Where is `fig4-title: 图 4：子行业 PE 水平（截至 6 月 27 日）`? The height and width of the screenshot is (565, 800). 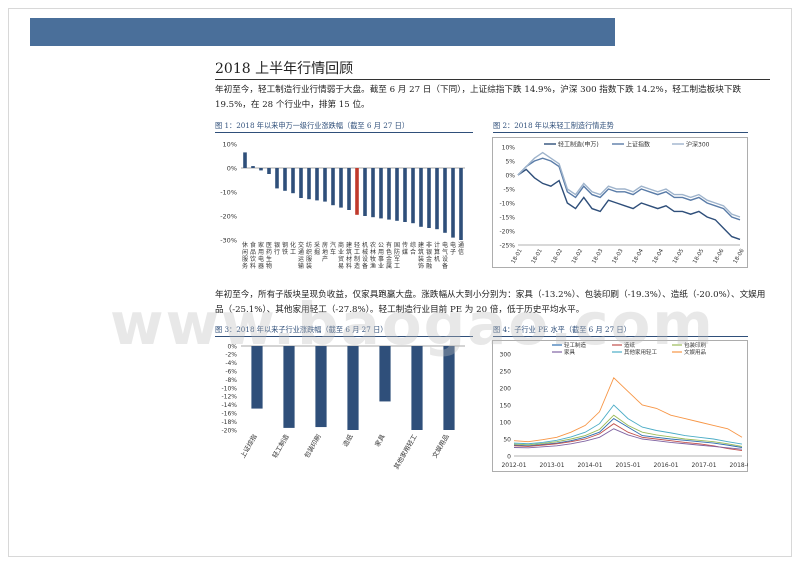 fig4-title: 图 4：子行业 PE 水平（截至 6 月 27 日） is located at coordinates (562, 329).